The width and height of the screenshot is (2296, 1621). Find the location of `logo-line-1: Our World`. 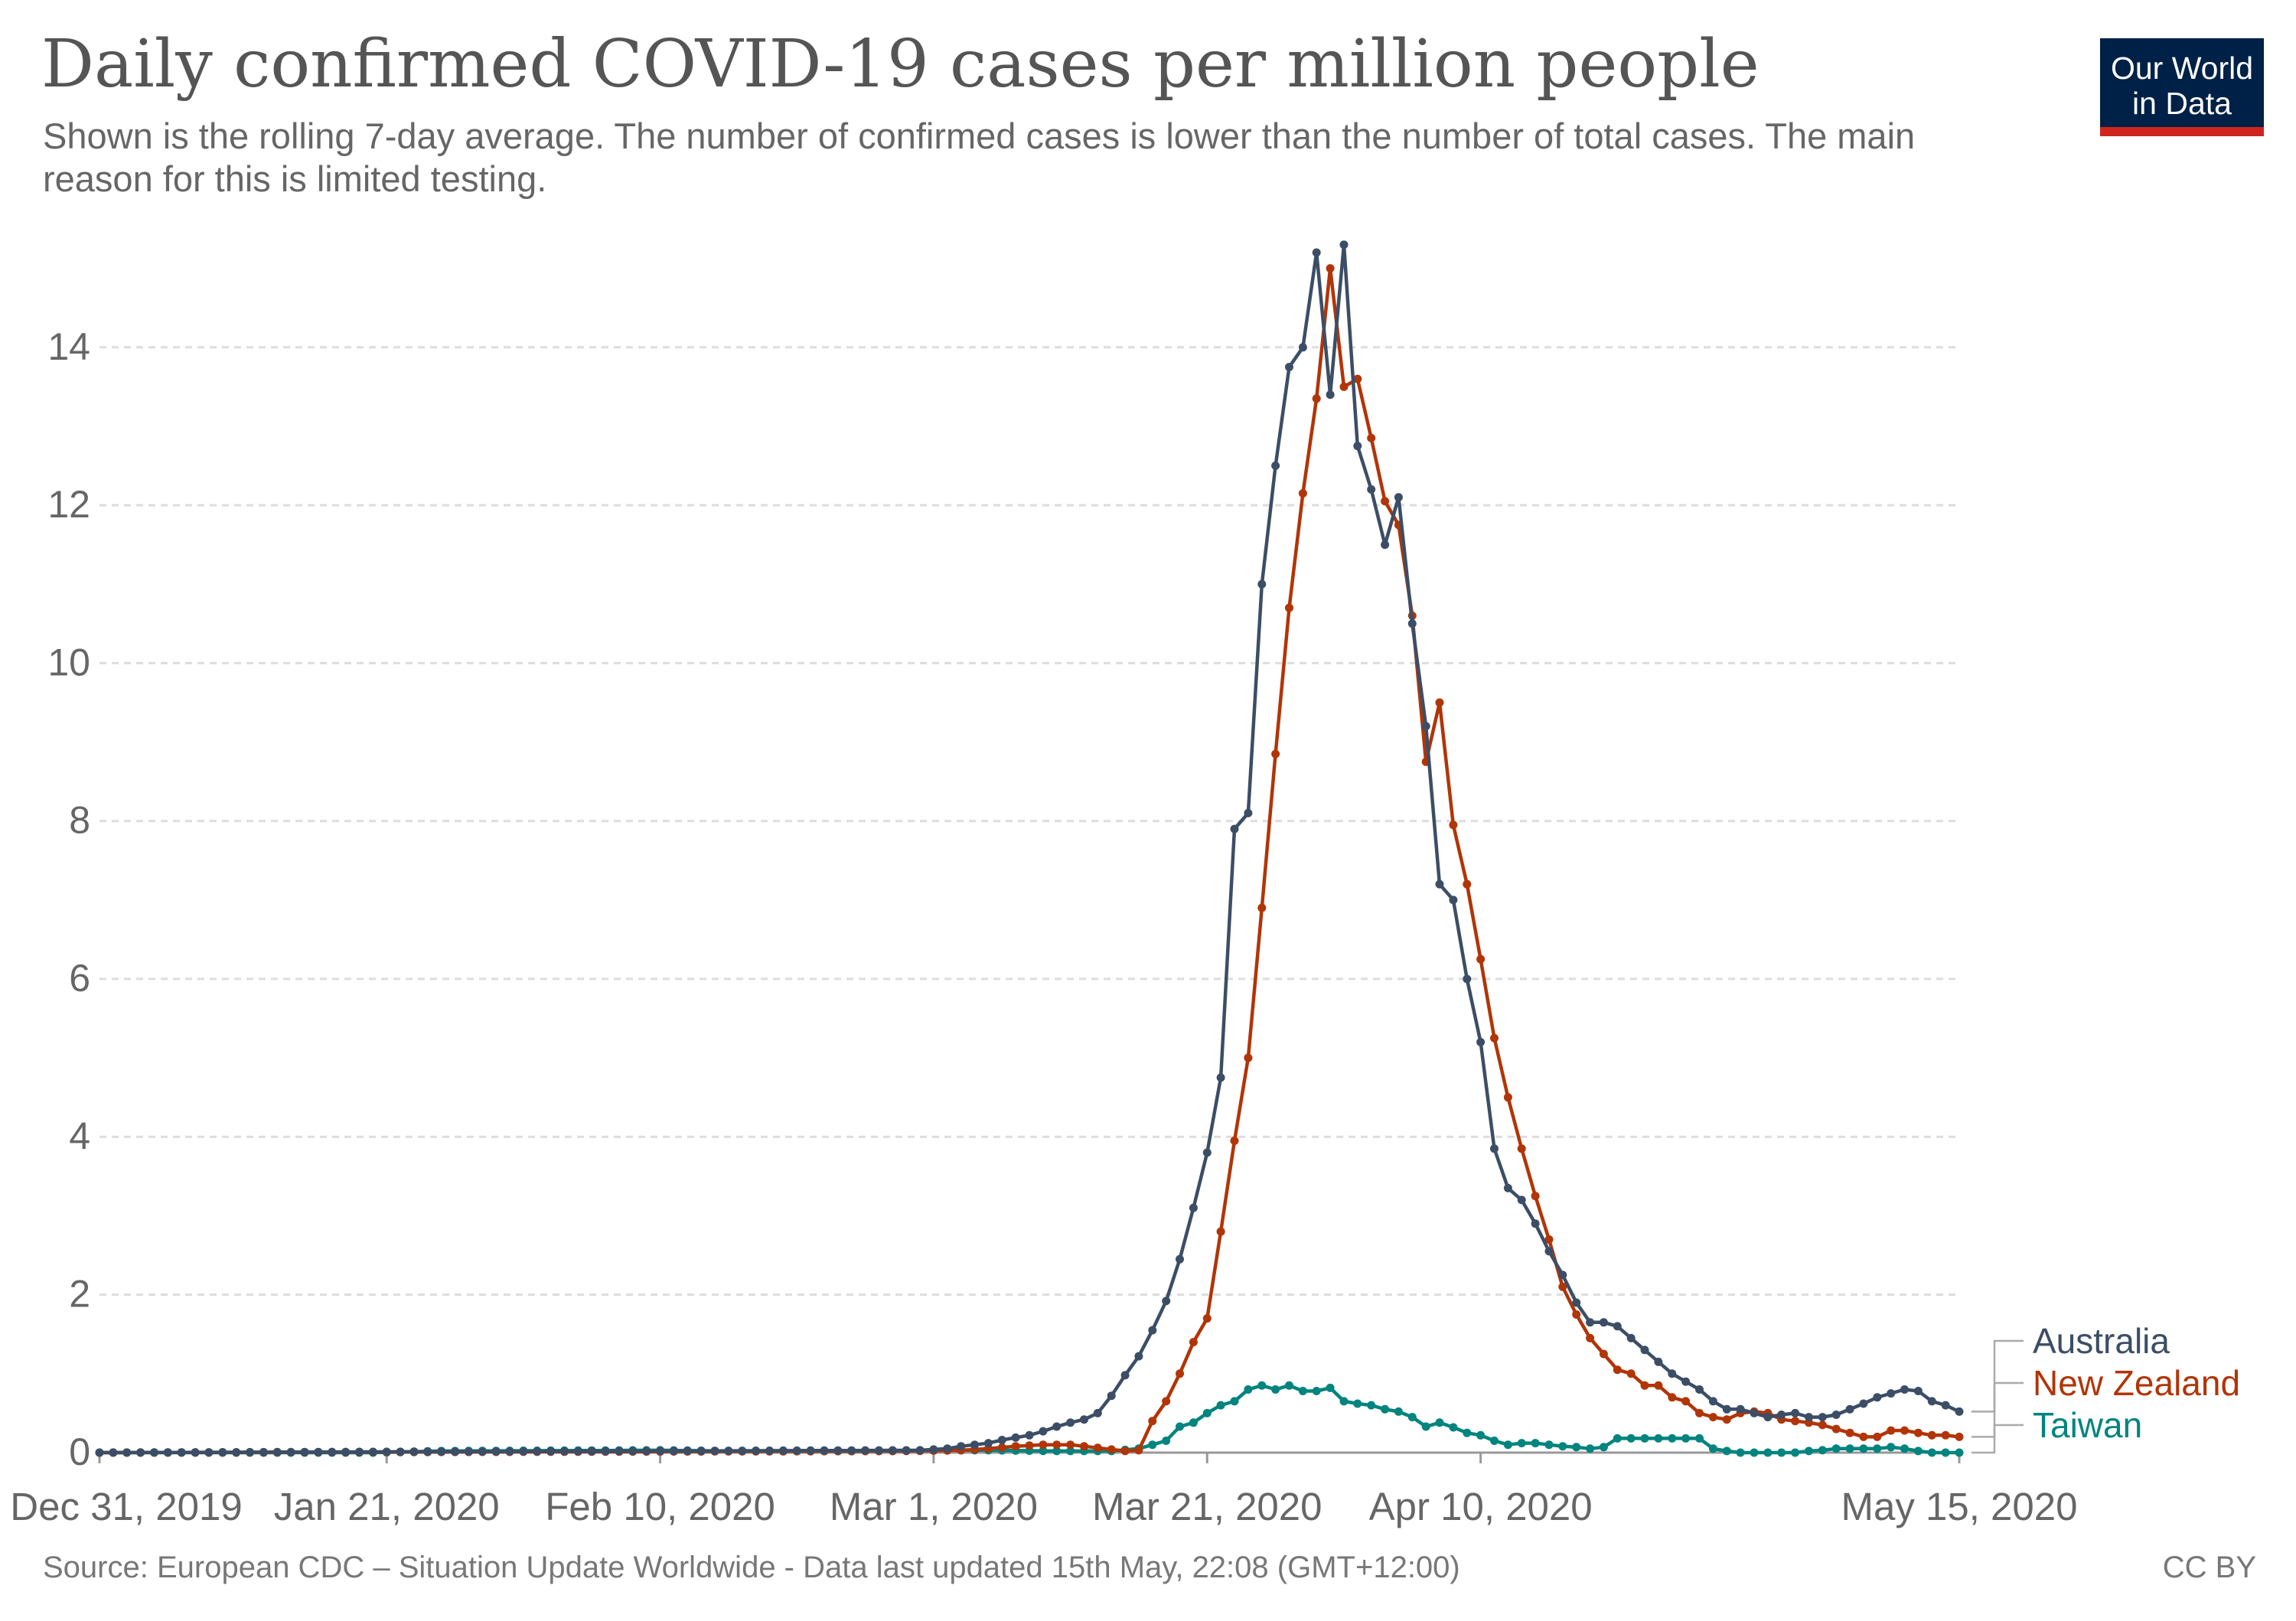

logo-line-1: Our World is located at coordinates (2182, 68).